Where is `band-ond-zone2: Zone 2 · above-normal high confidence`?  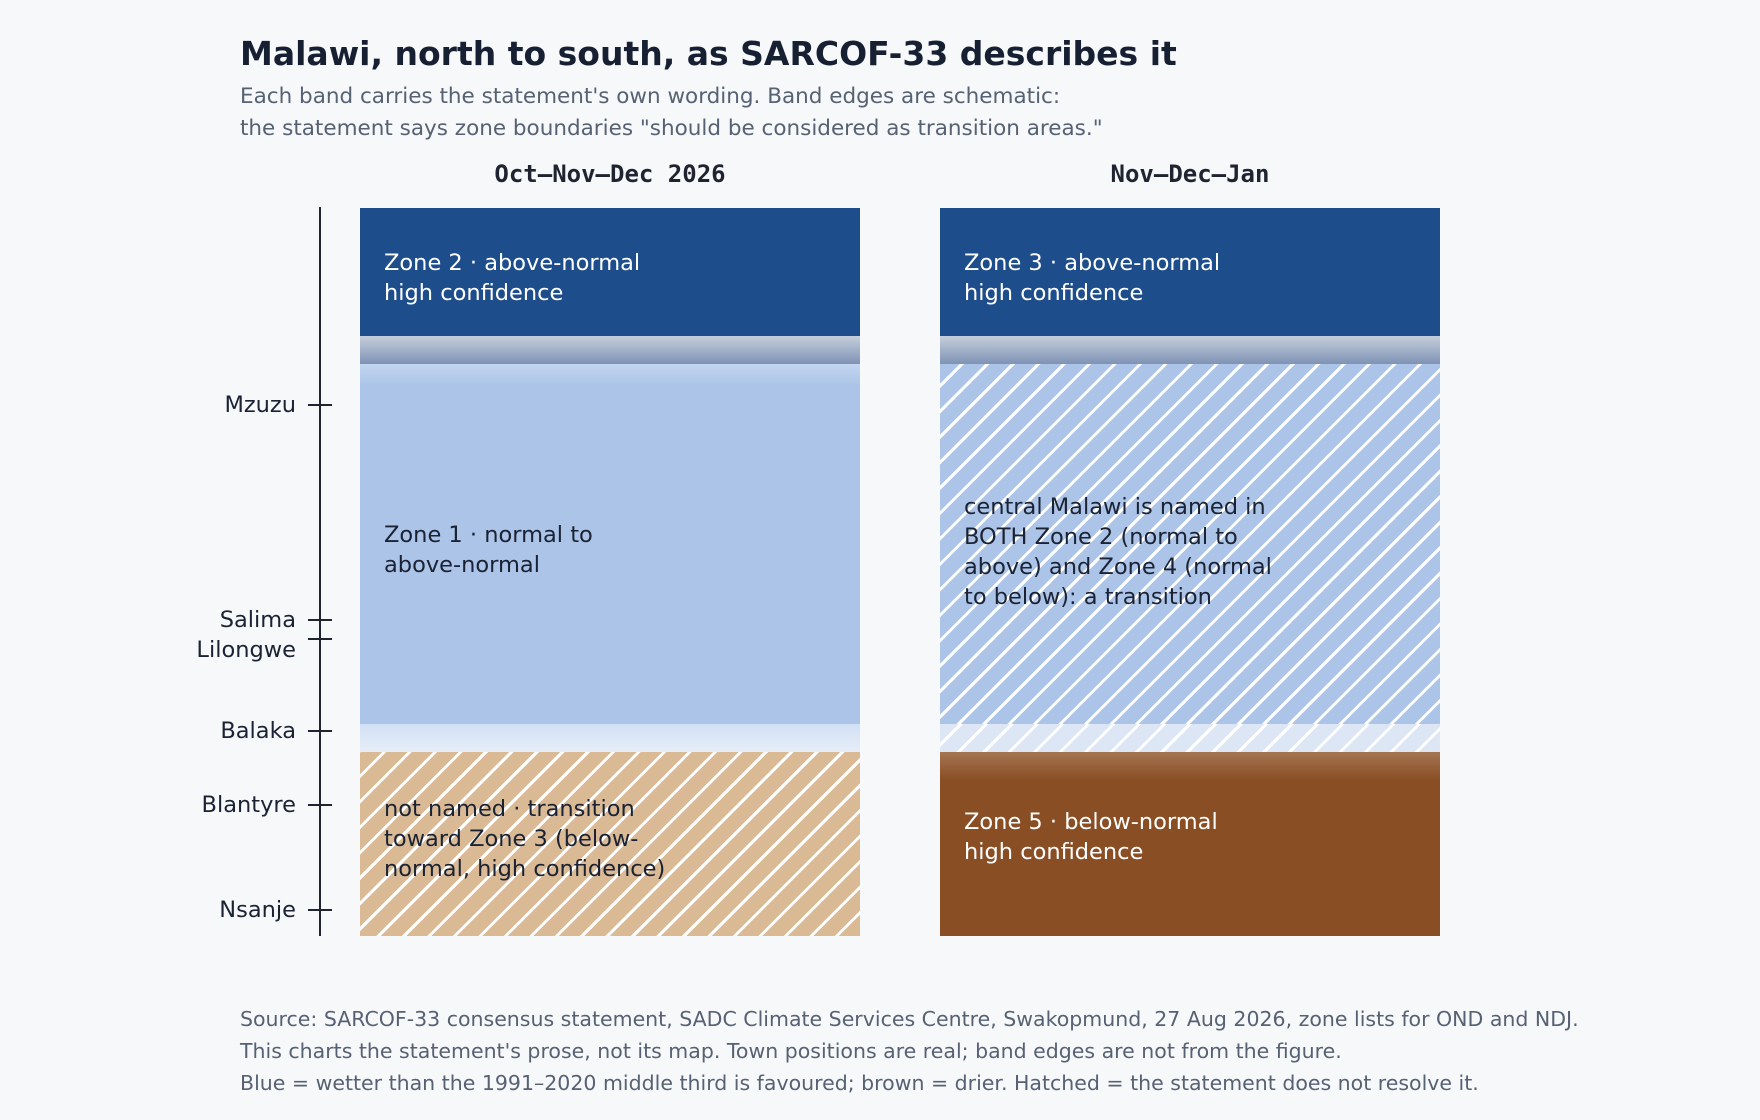 band-ond-zone2: Zone 2 · above-normal high confidence is located at coordinates (610, 272).